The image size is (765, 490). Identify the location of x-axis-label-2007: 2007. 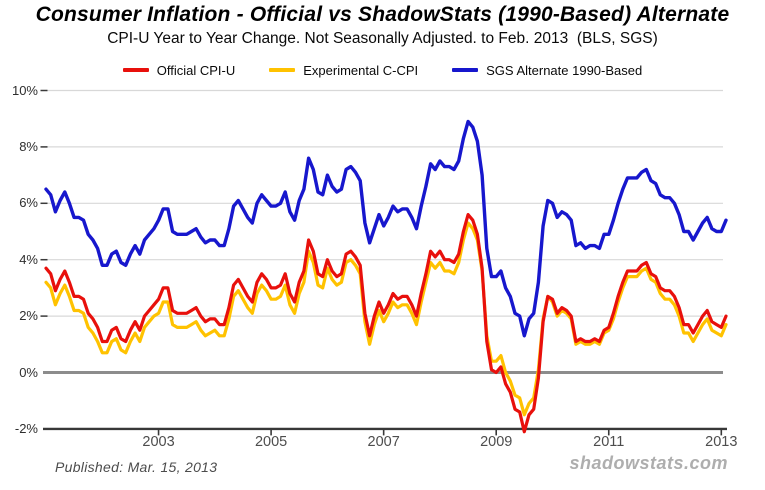
(383, 442).